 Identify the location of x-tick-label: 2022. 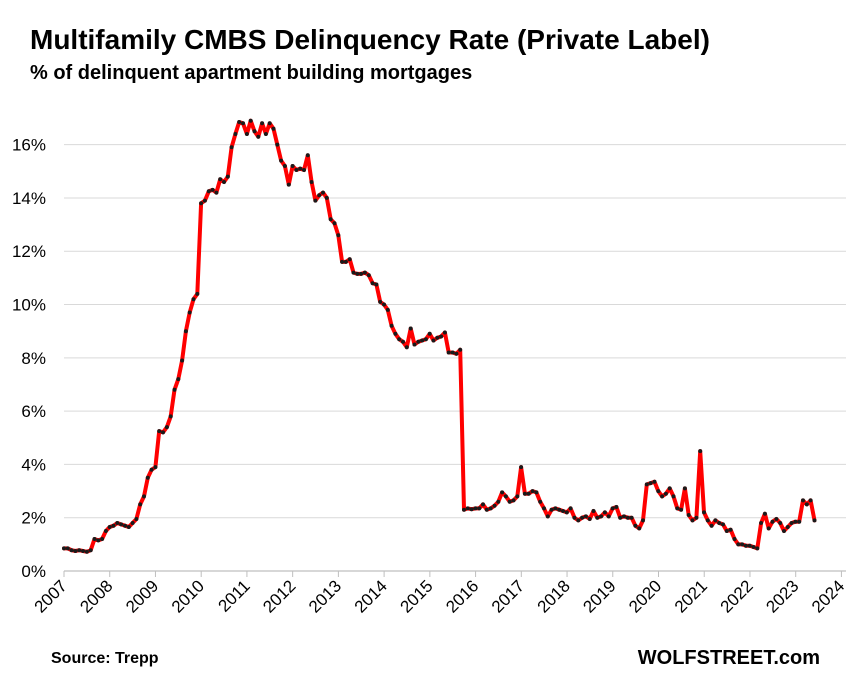
(737, 596).